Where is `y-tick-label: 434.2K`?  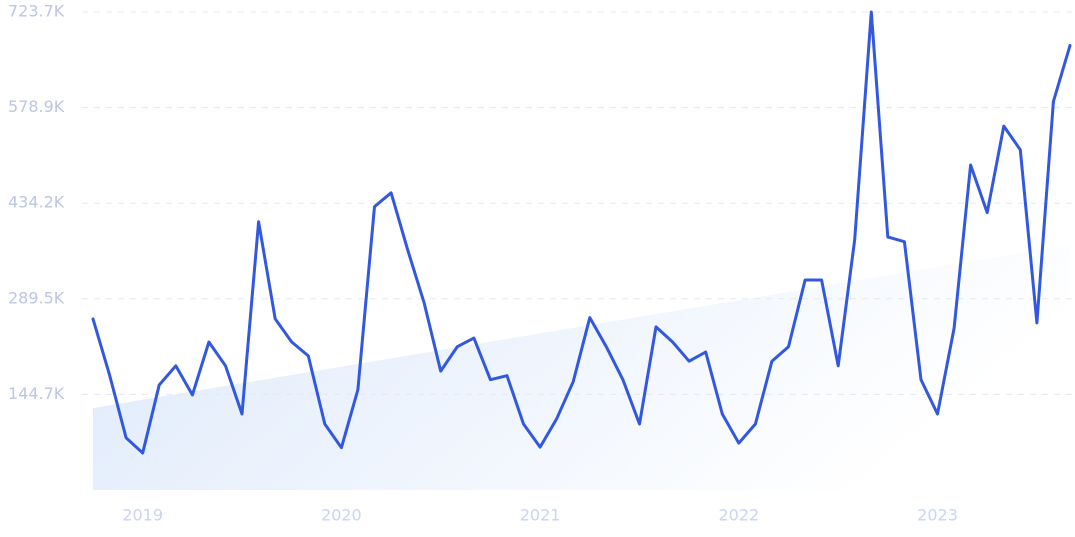 y-tick-label: 434.2K is located at coordinates (36, 202).